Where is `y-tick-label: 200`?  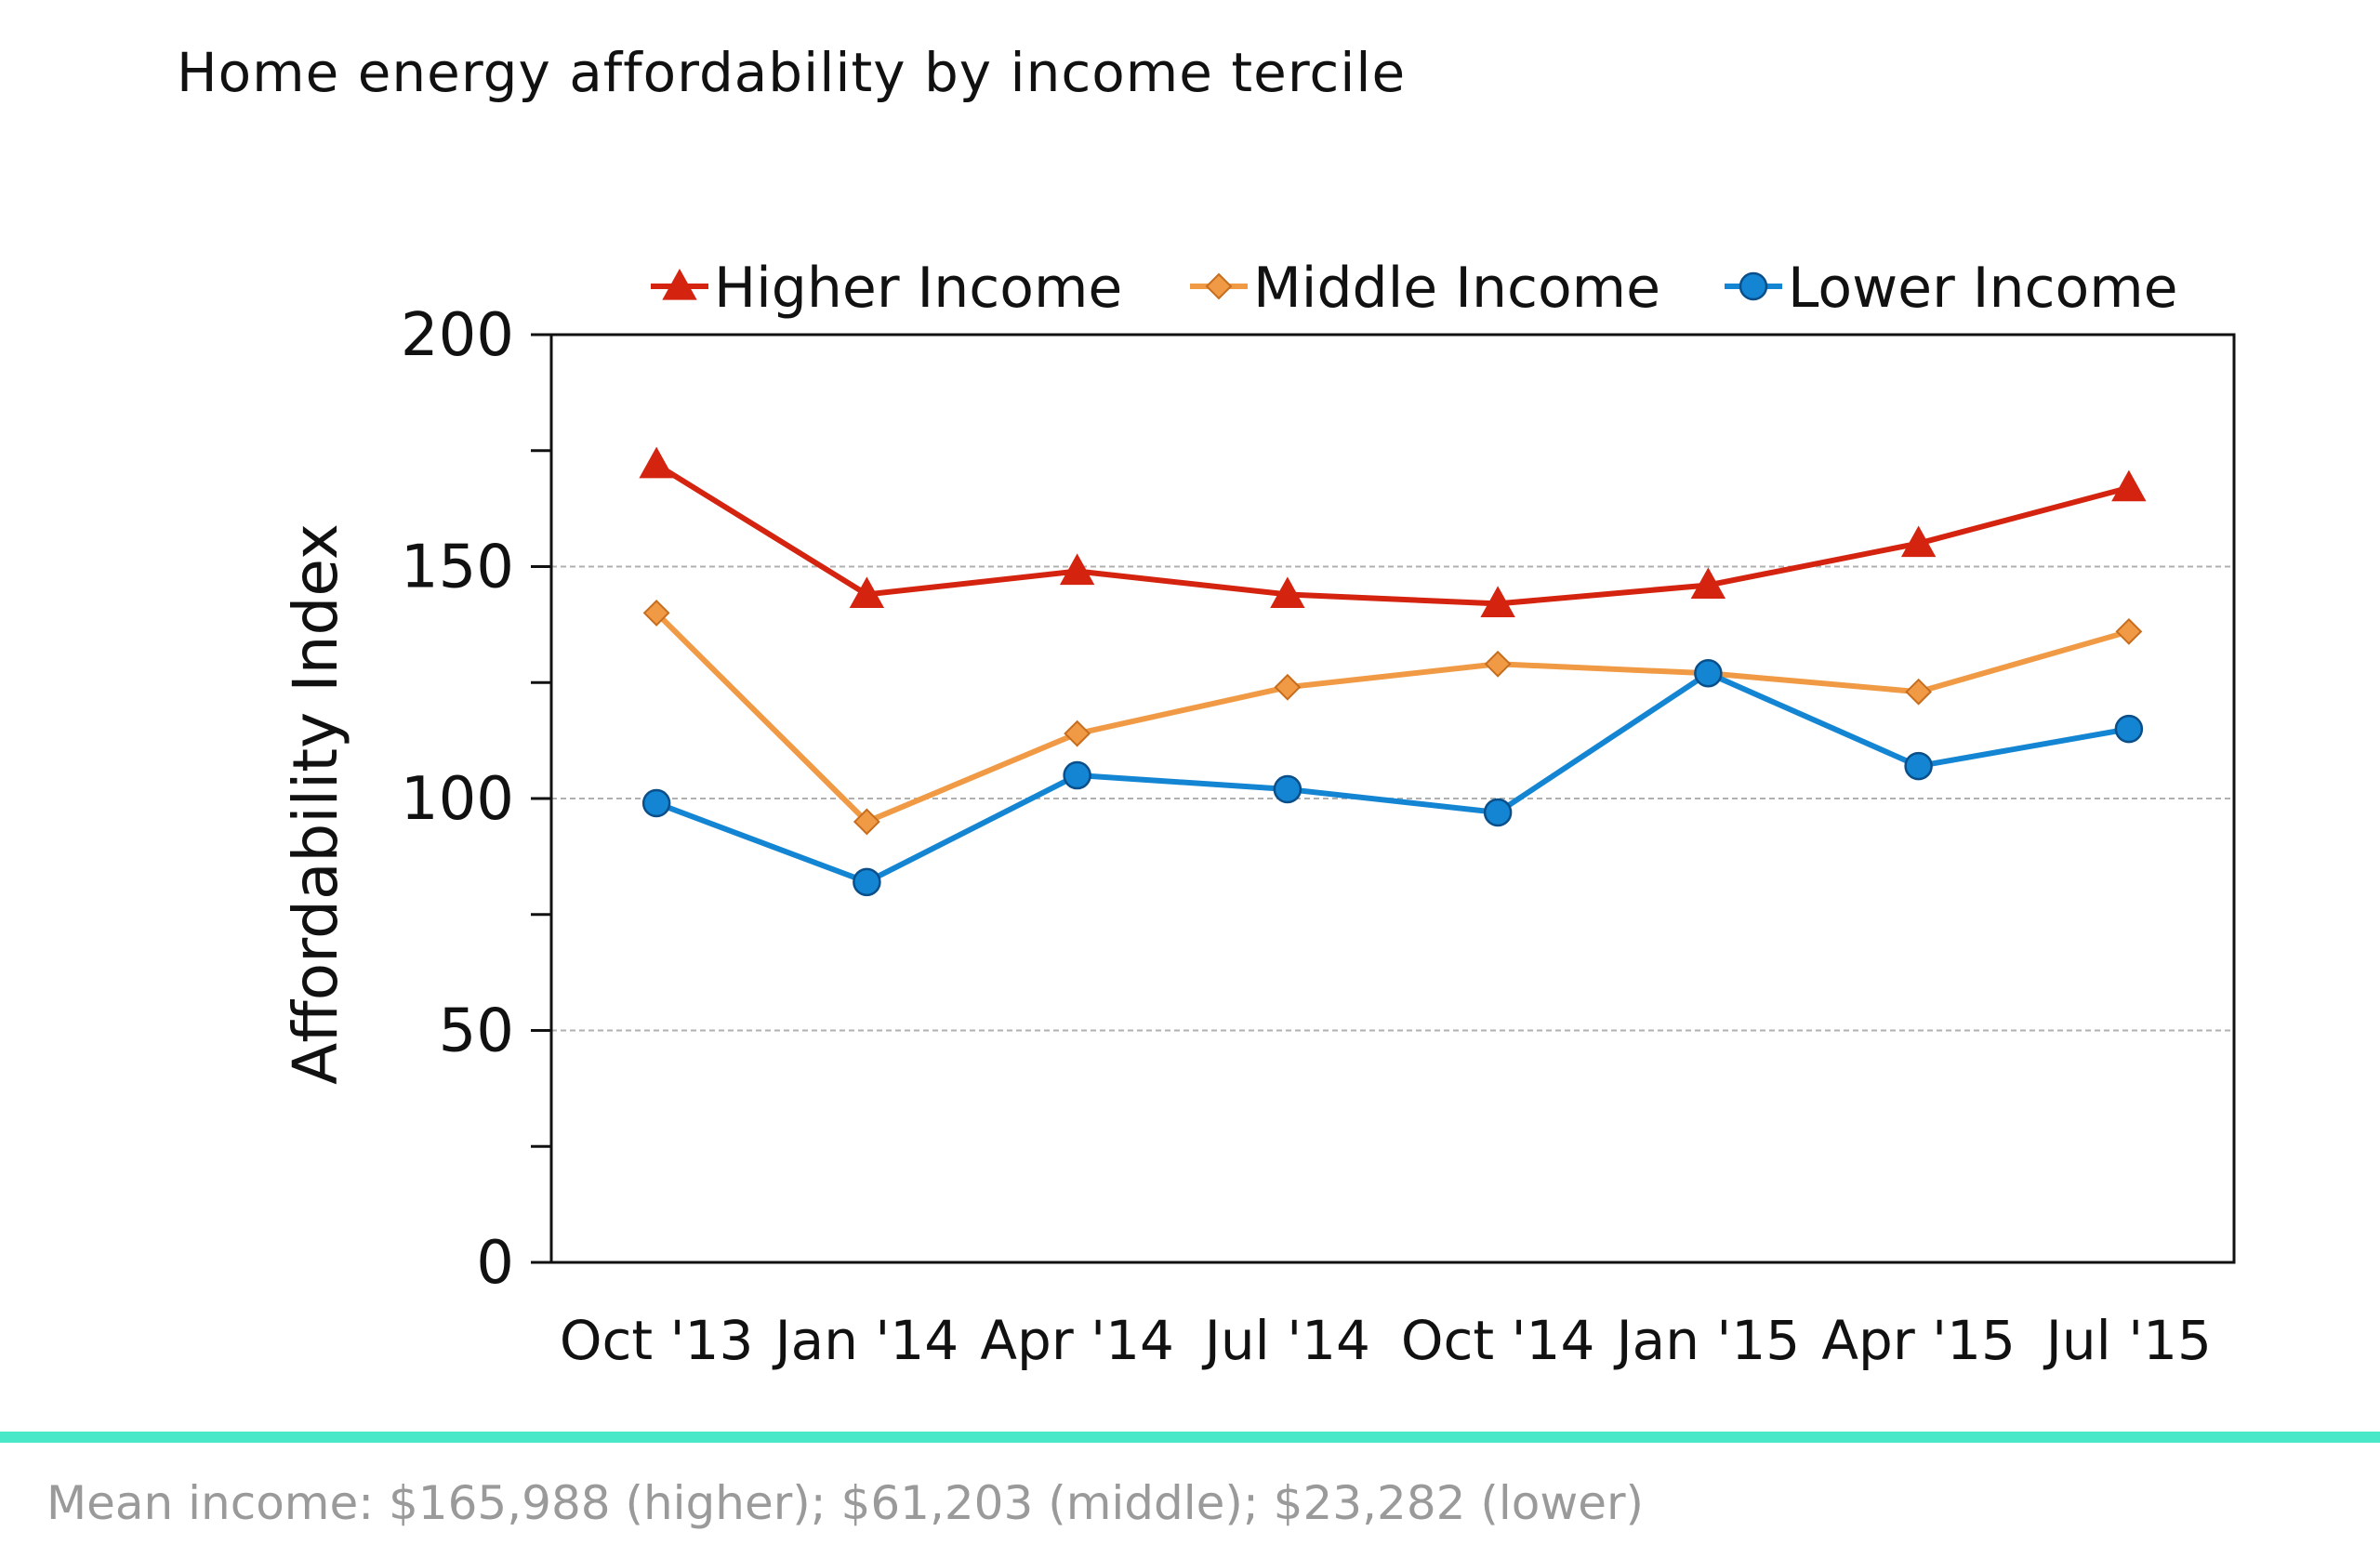 y-tick-label: 200 is located at coordinates (457, 335).